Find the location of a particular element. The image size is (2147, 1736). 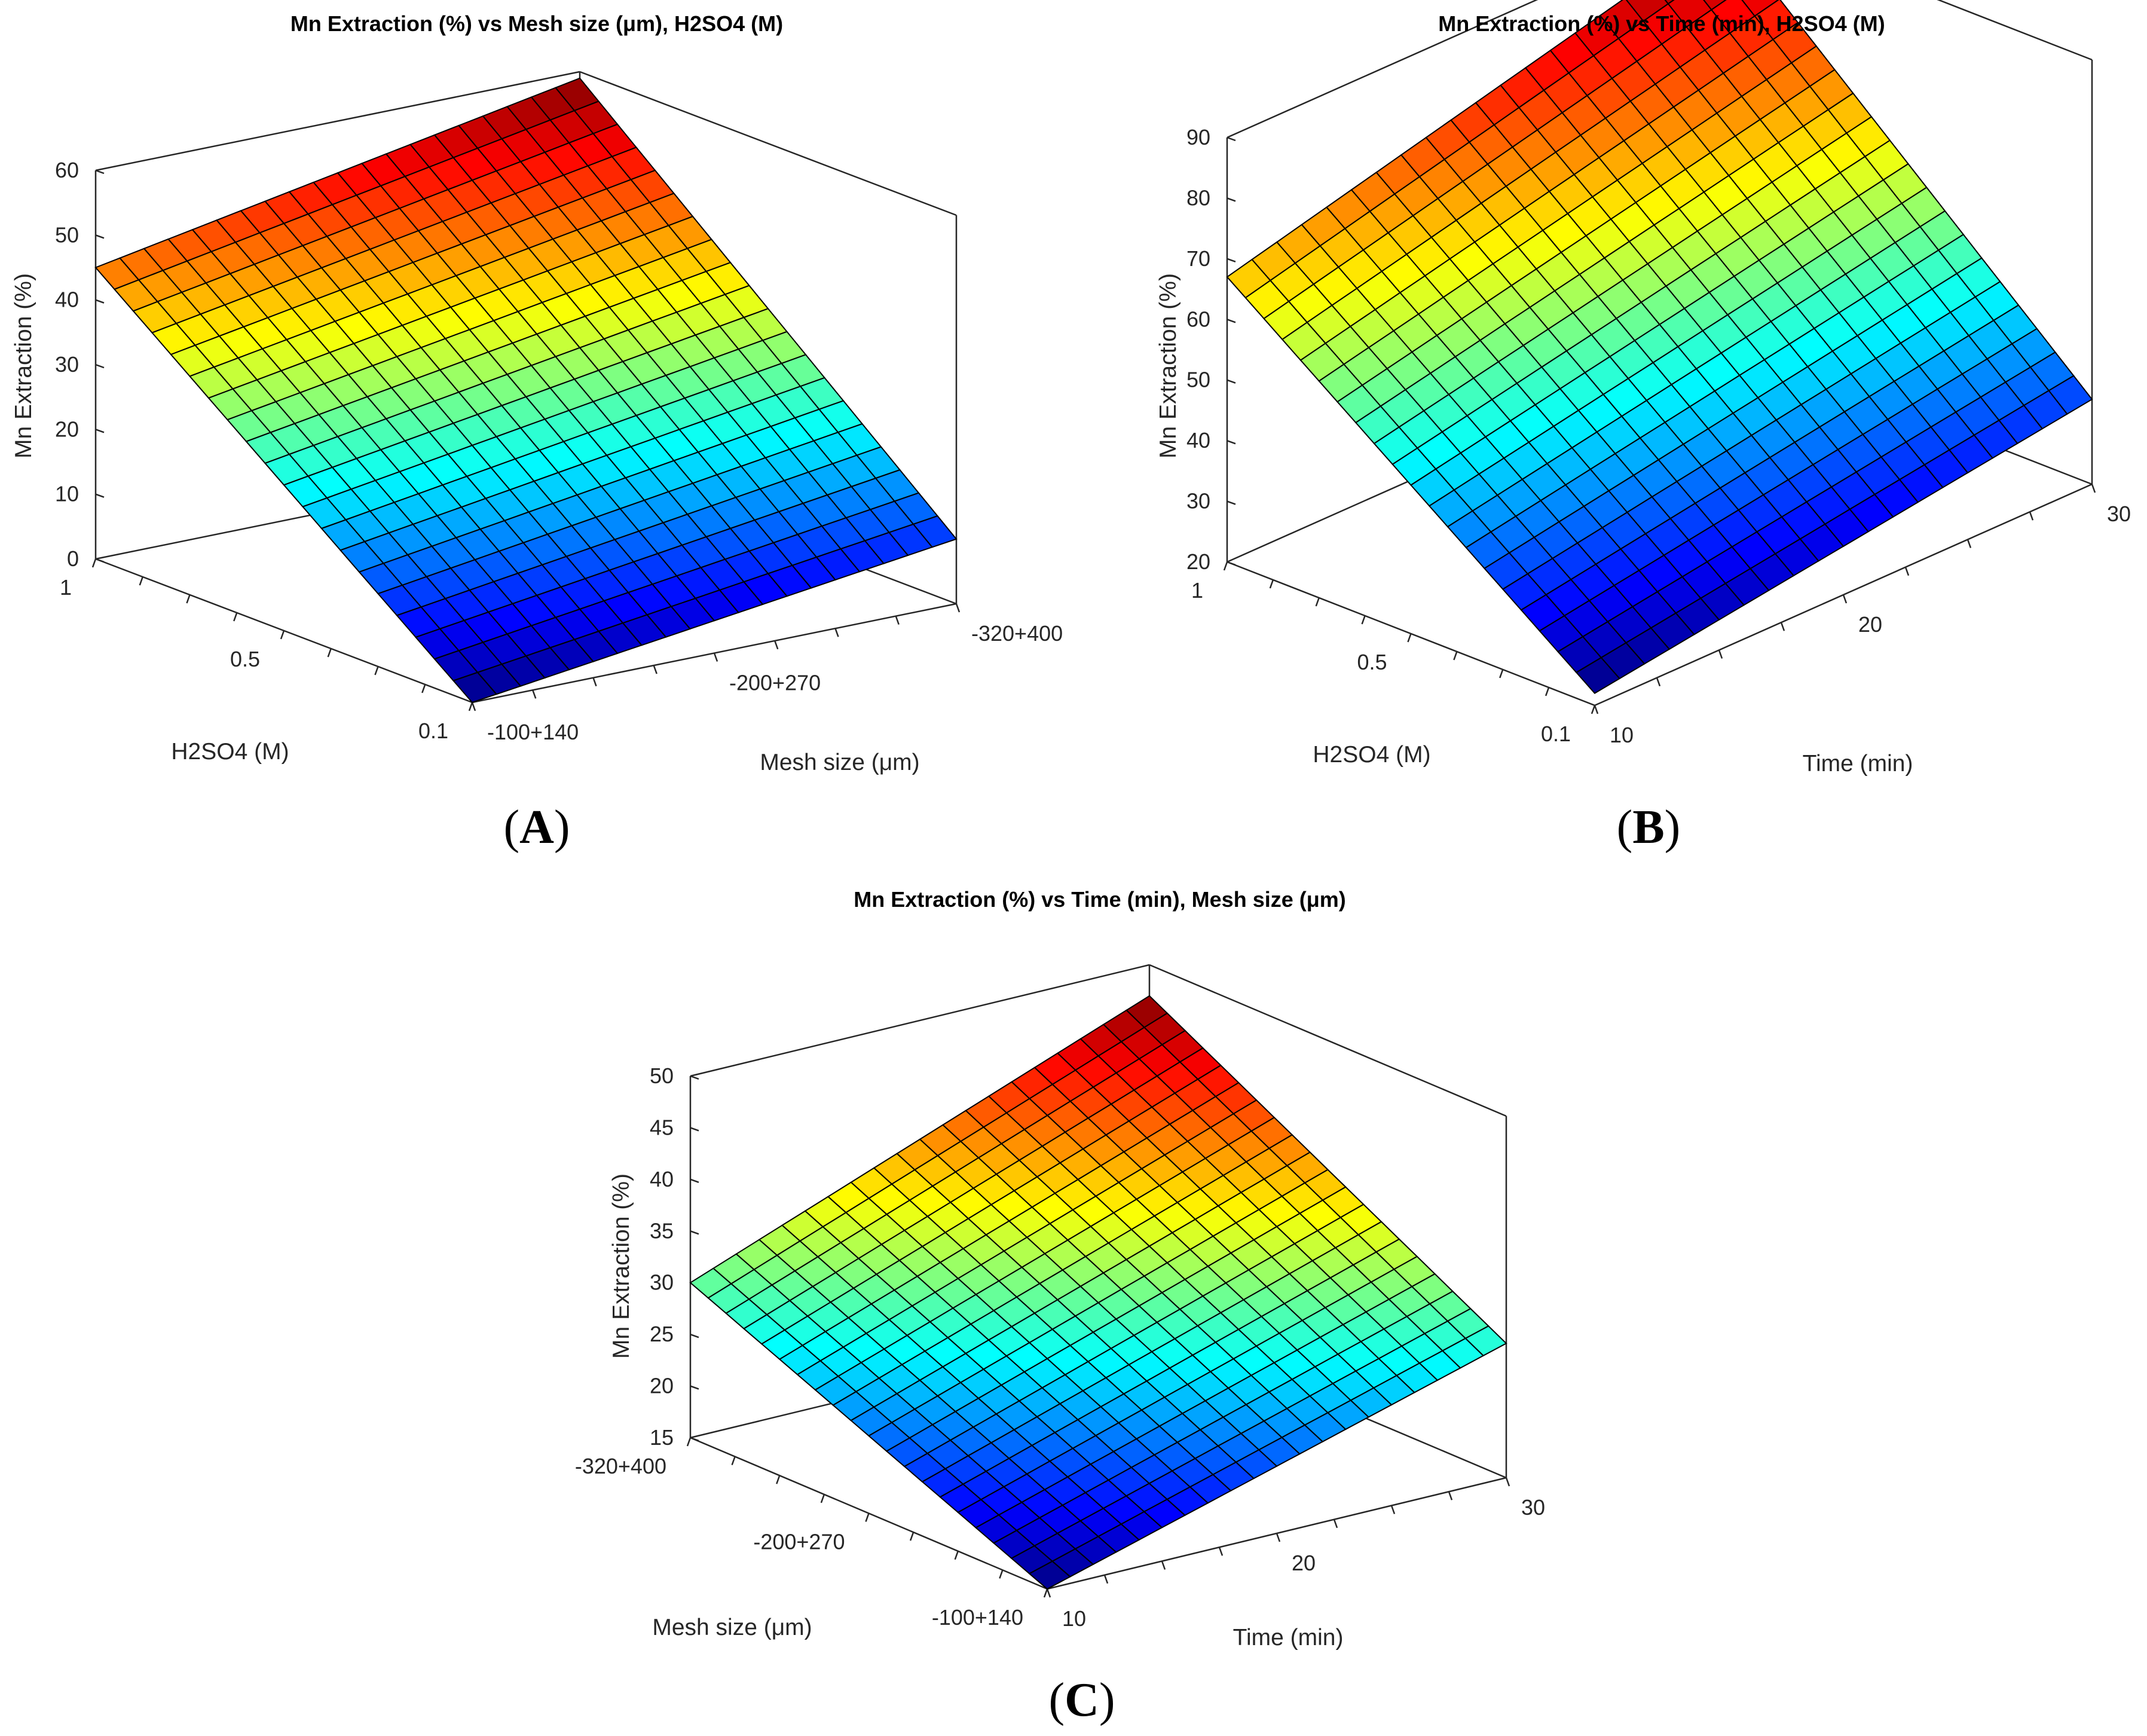

z-tick-label: 25 is located at coordinates (662, 1334).